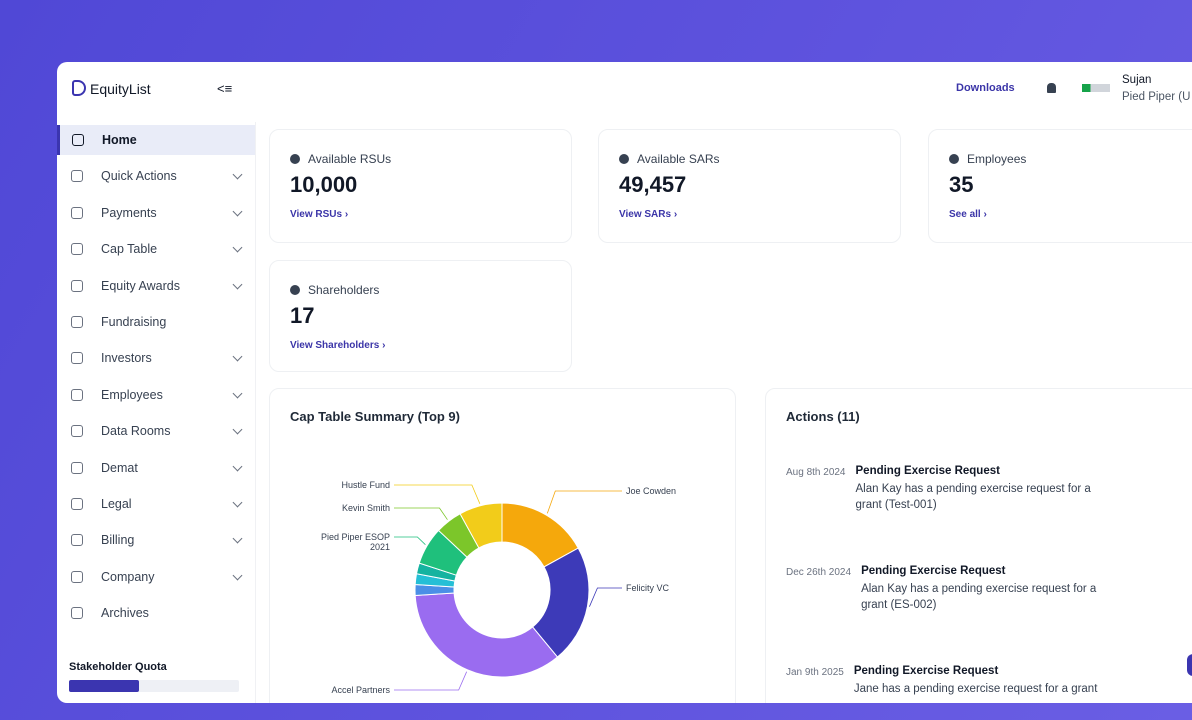 The width and height of the screenshot is (1192, 720). What do you see at coordinates (365, 508) in the screenshot?
I see `slice-label: Kevin Smith` at bounding box center [365, 508].